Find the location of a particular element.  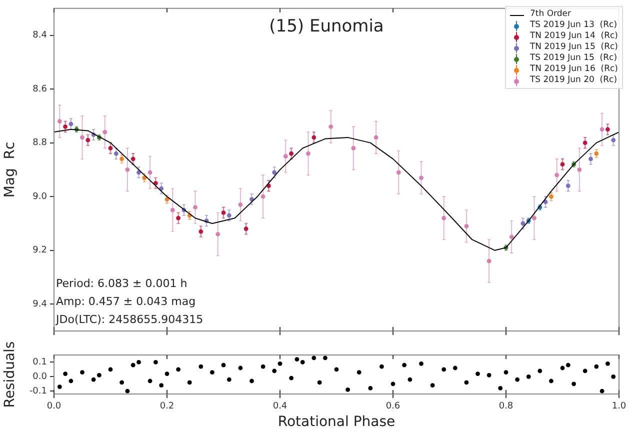

y-tick-label: 8.4 is located at coordinates (40, 35).